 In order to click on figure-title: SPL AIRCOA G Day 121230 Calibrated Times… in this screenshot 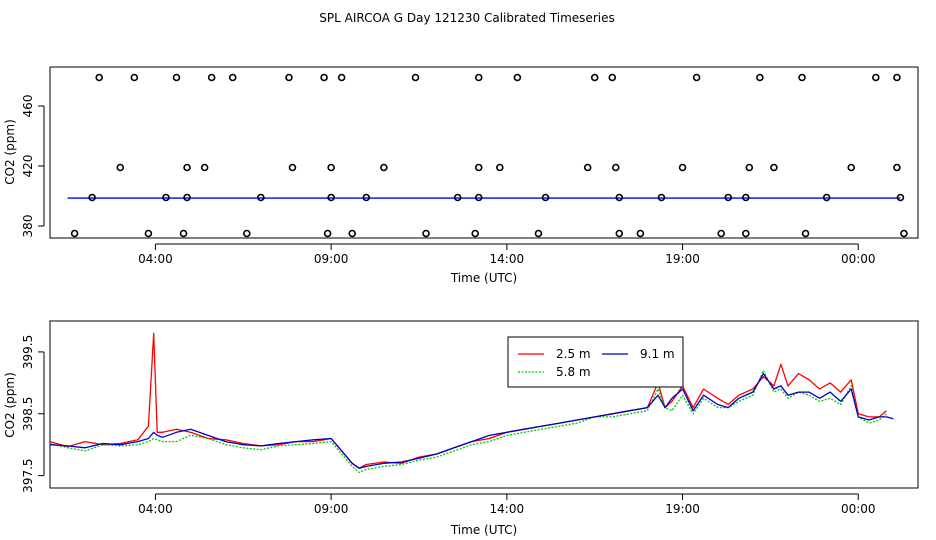, I will do `click(466, 18)`.